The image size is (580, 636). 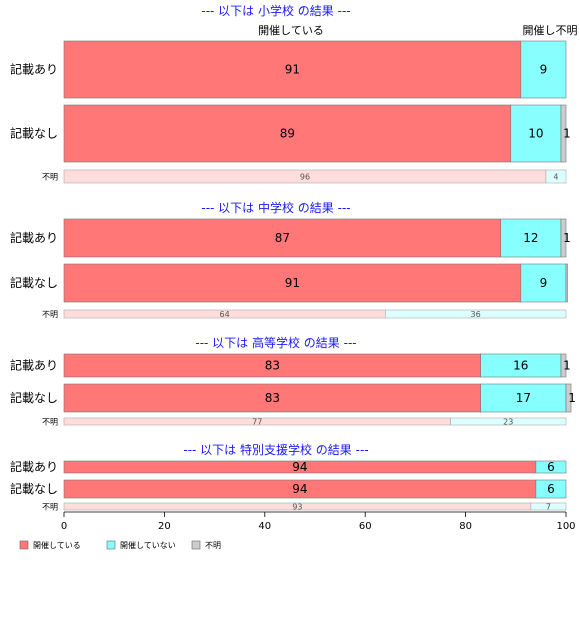 What do you see at coordinates (57, 545) in the screenshot?
I see `legend-label: 開催している` at bounding box center [57, 545].